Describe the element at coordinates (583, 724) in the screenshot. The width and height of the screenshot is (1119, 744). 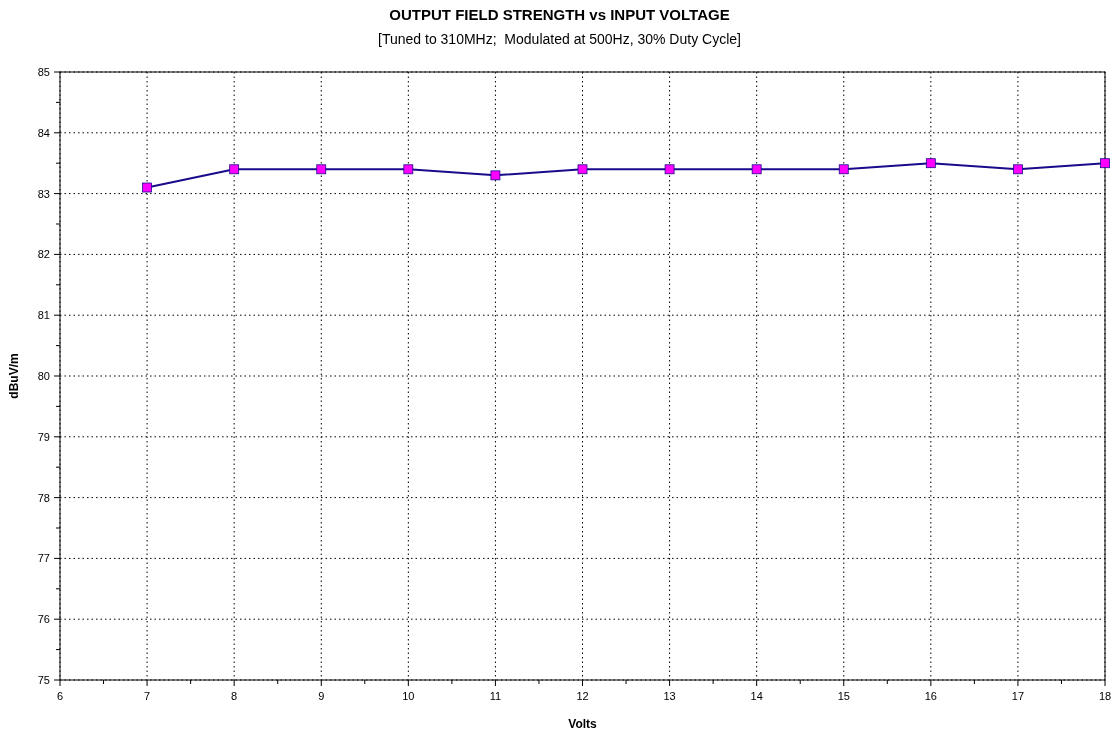
I see `x-axis-title: Volts` at that location.